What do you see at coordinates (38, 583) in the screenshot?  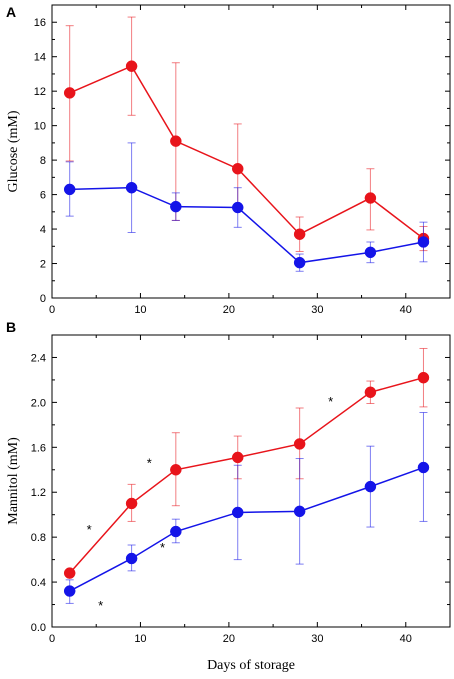 I see `y-tick-label: 0.4` at bounding box center [38, 583].